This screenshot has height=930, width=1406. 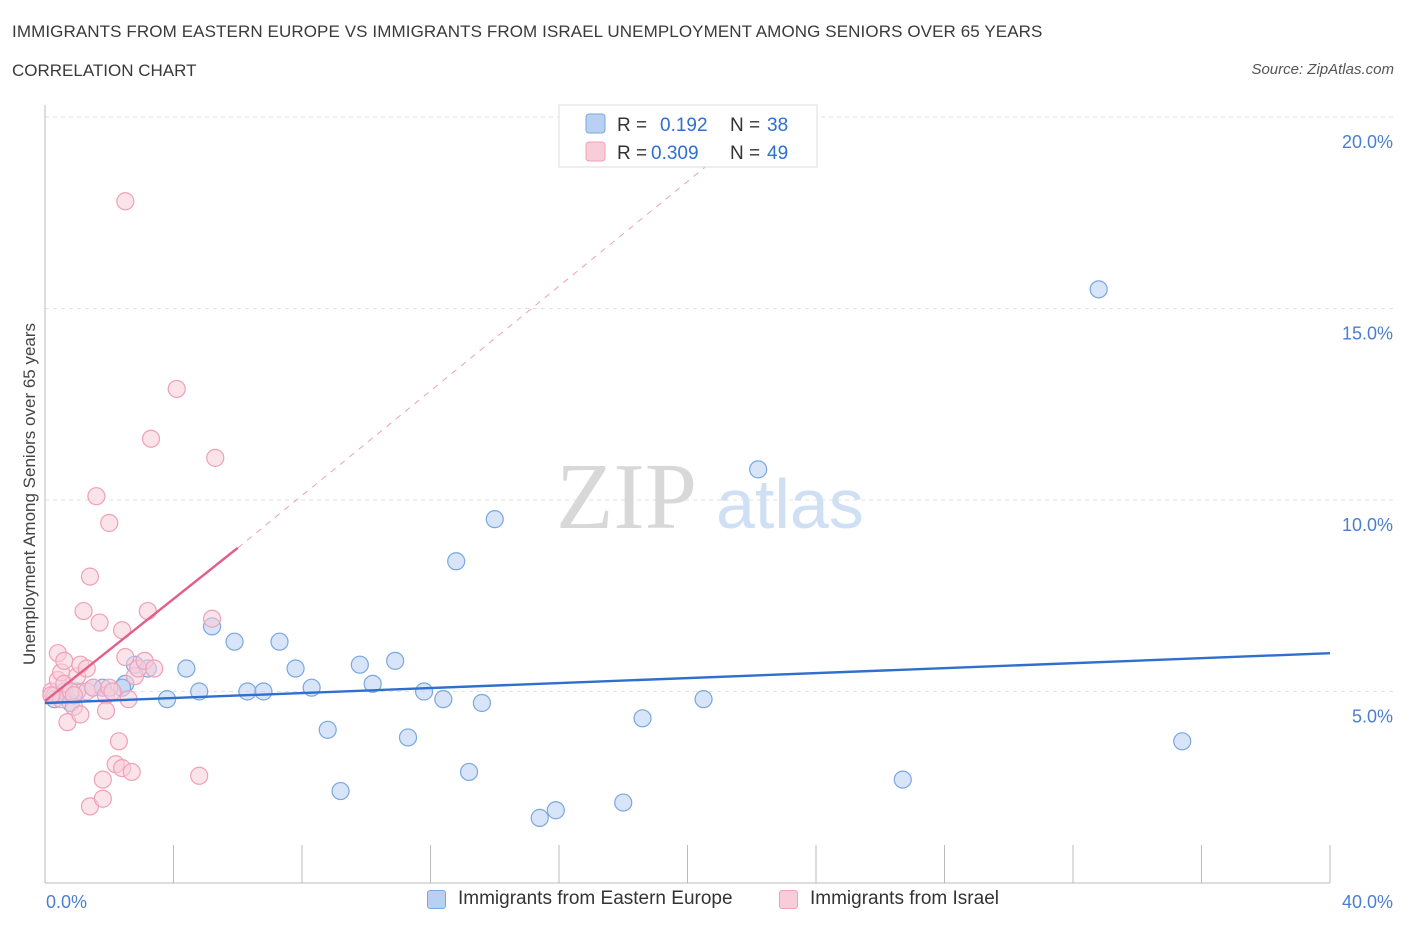 What do you see at coordinates (29, 494) in the screenshot?
I see `y-axis-label: Unemployment Among Seniors over 65 years` at bounding box center [29, 494].